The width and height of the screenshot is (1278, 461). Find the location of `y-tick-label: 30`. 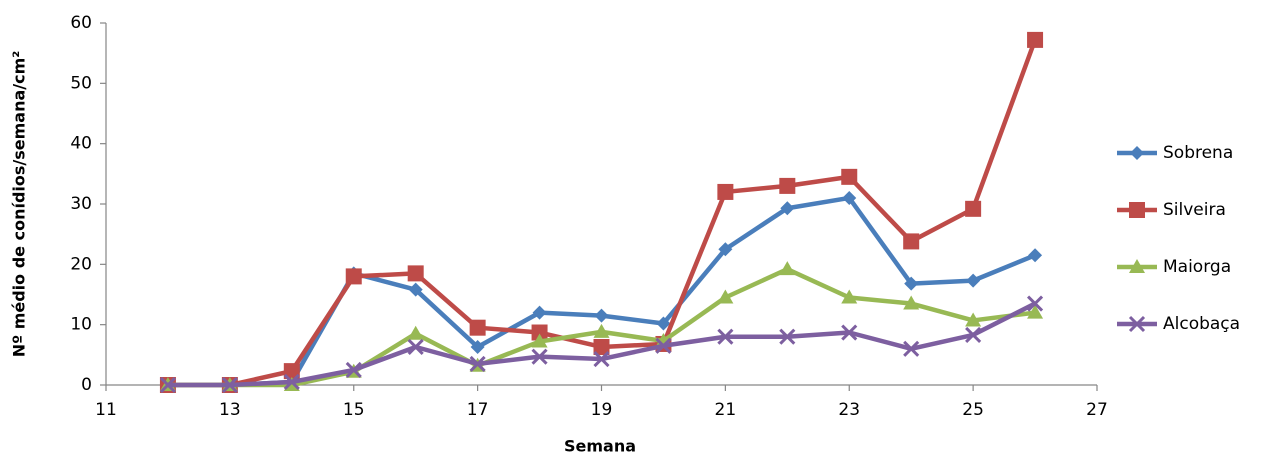

y-tick-label: 30 is located at coordinates (81, 204).